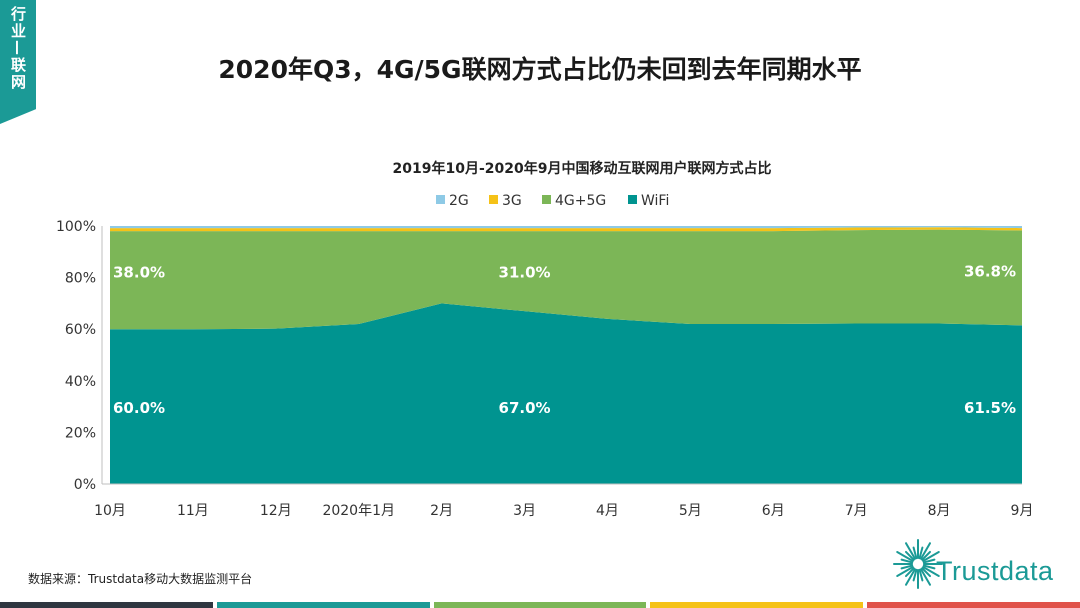 This screenshot has width=1080, height=608. I want to click on data-label: 61.5%, so click(990, 408).